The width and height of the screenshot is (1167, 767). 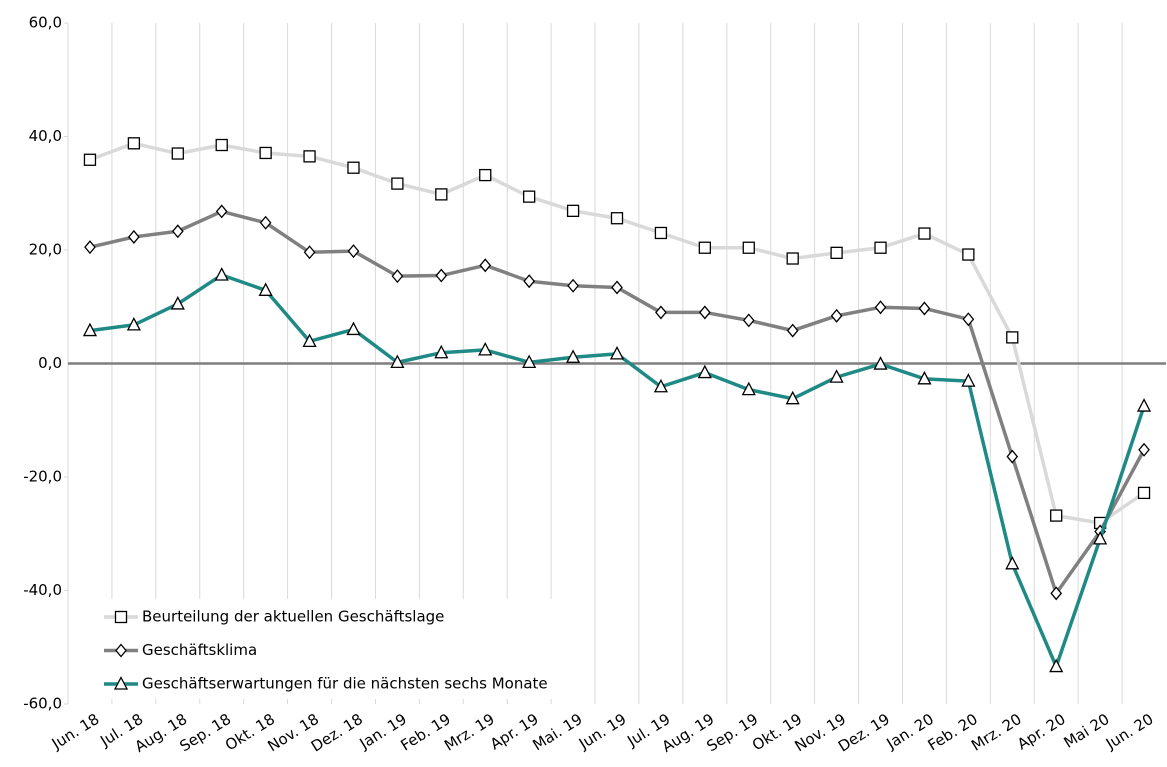 What do you see at coordinates (45, 23) in the screenshot?
I see `y-tick-label: 60,0` at bounding box center [45, 23].